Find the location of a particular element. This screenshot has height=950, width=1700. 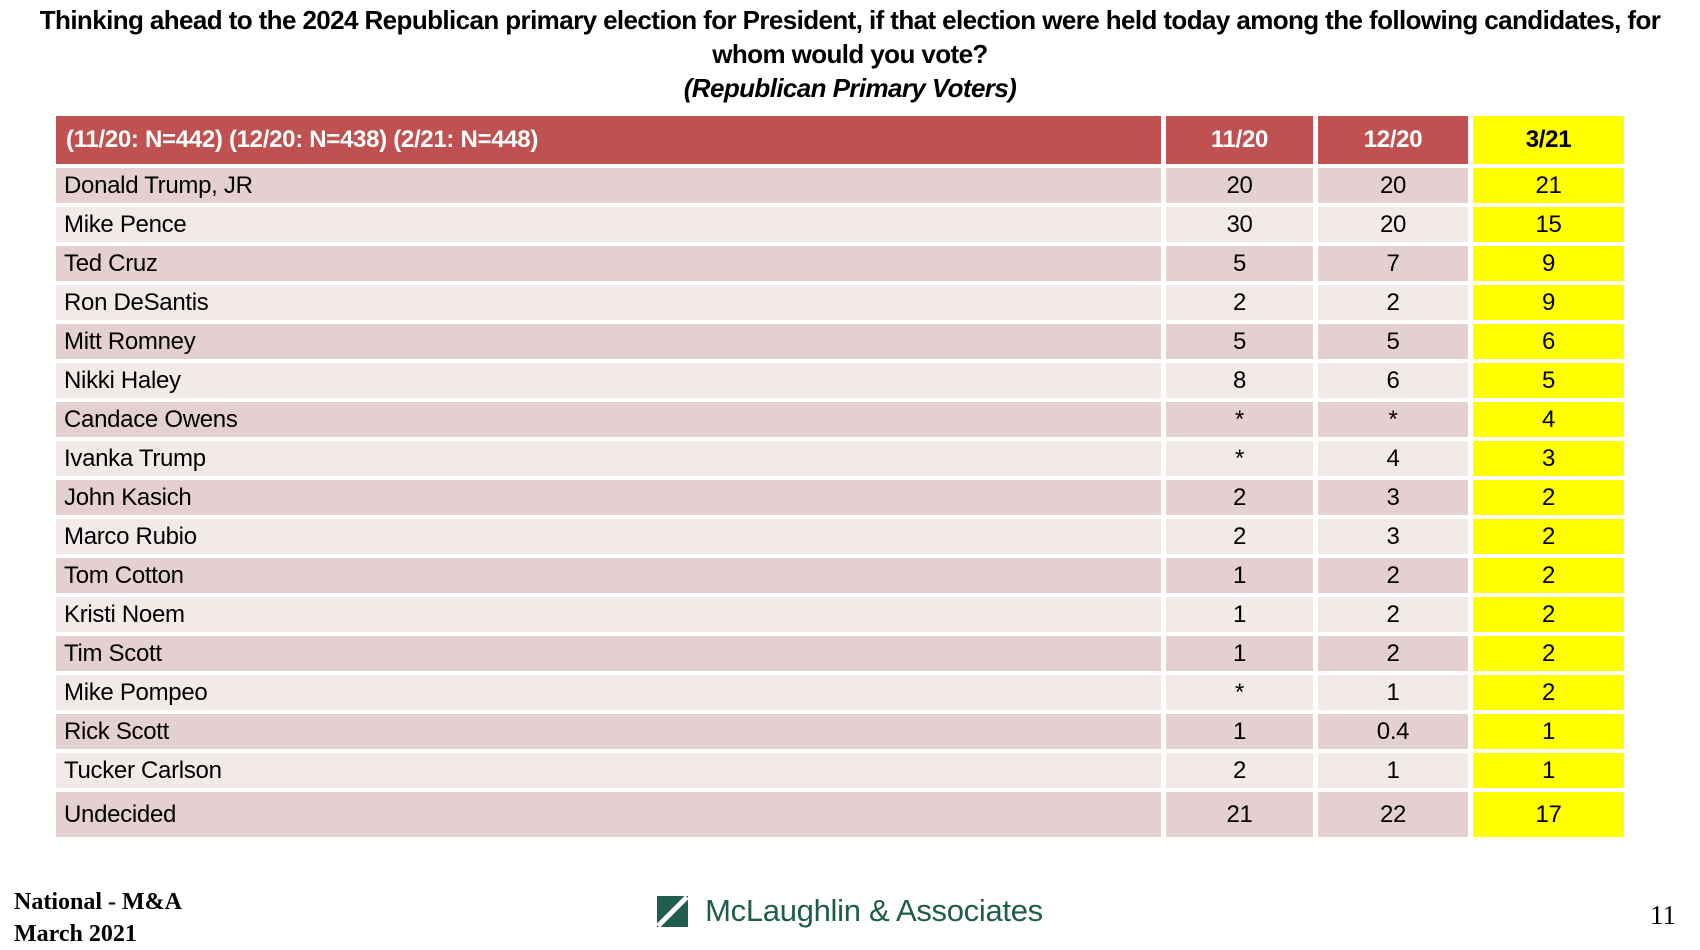

candidate-name: Kristi Noem is located at coordinates (608, 614).